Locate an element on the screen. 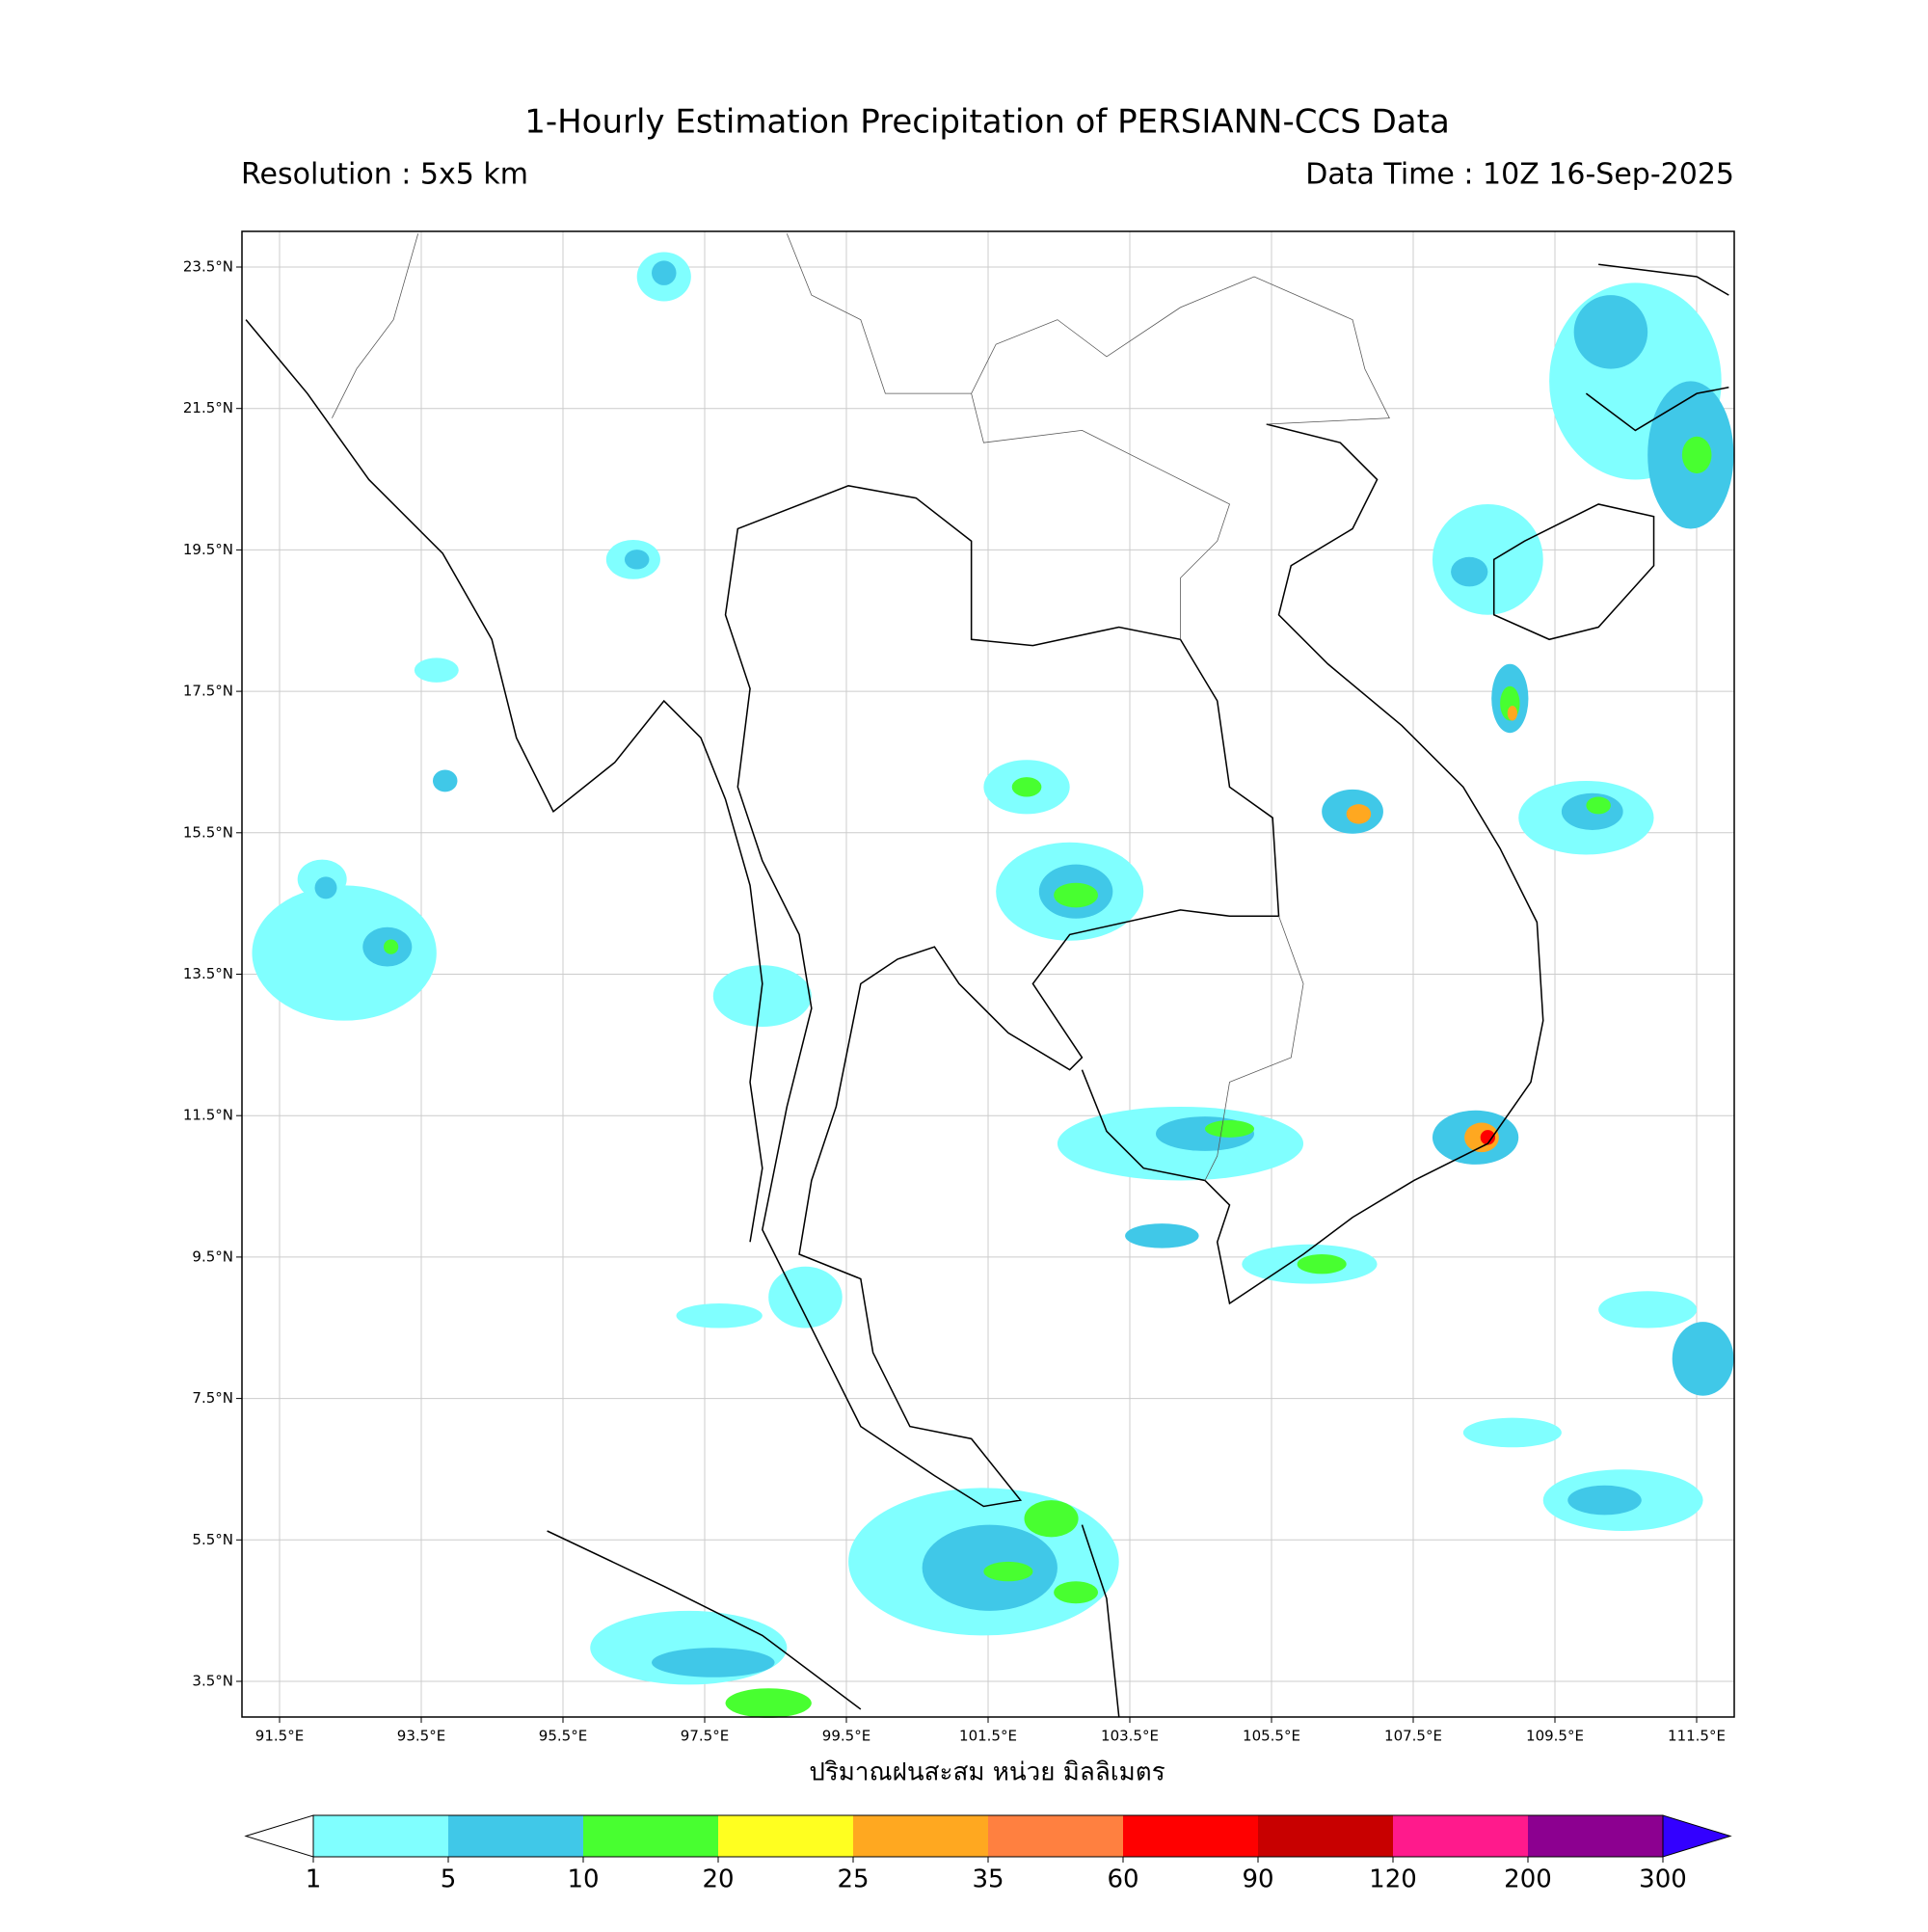  lon-label: 101.5°E is located at coordinates (988, 1737).